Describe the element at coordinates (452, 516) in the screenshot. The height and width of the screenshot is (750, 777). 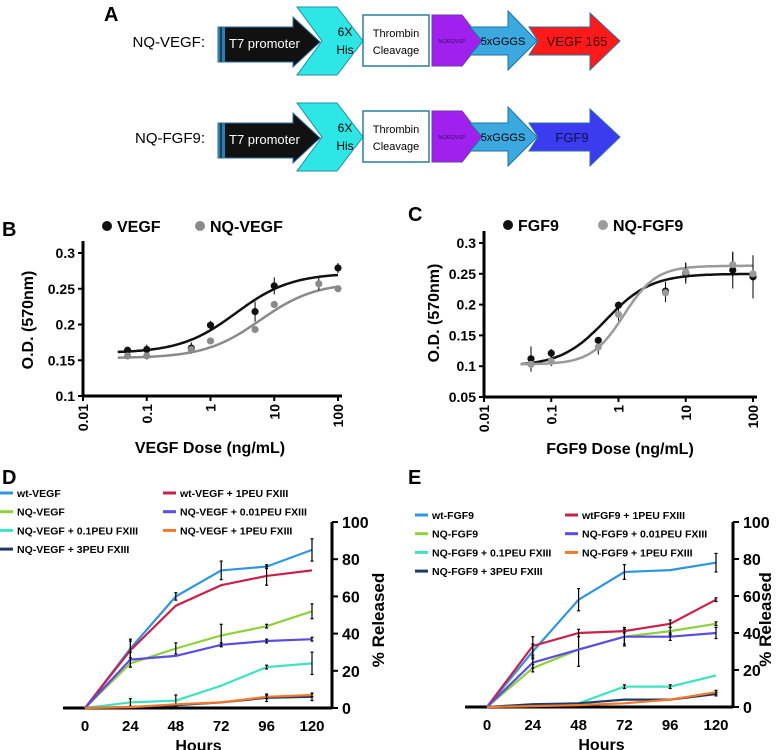
I see `legend-label: wt-FGF9` at that location.